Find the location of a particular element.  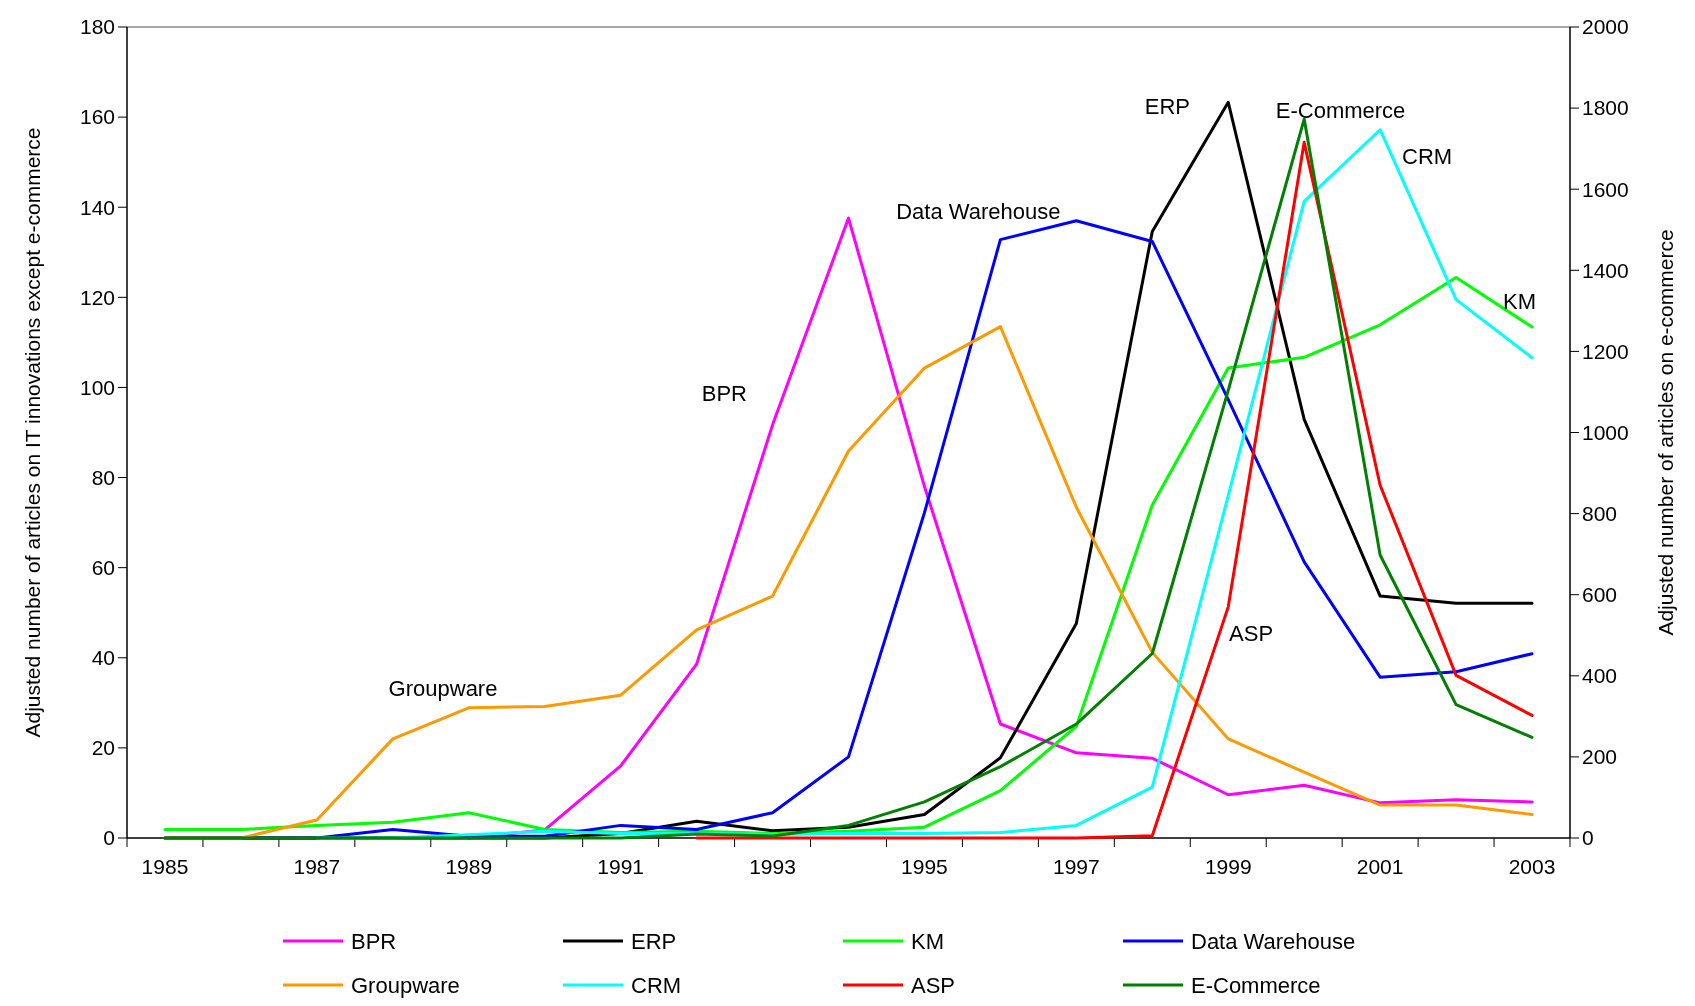

y-tick-label: 40 is located at coordinates (103, 658).